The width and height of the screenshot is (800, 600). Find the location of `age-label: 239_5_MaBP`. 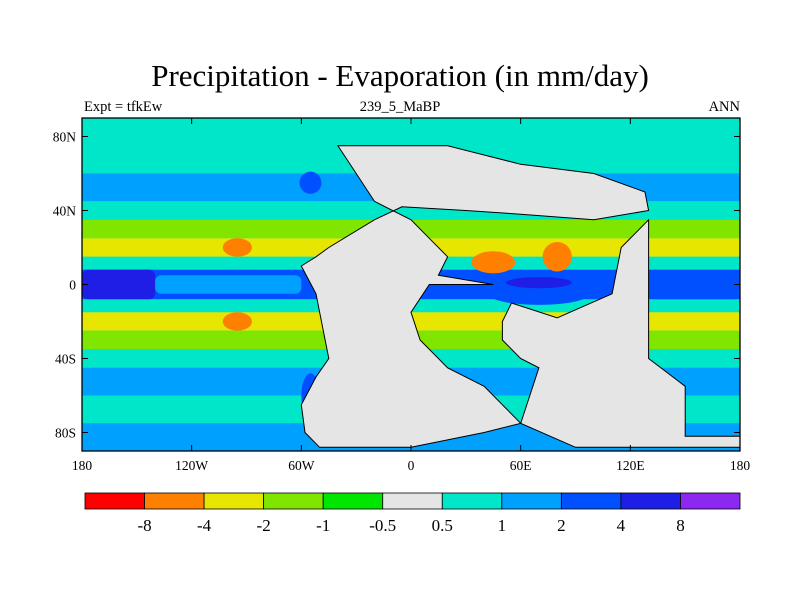

age-label: 239_5_MaBP is located at coordinates (400, 107).